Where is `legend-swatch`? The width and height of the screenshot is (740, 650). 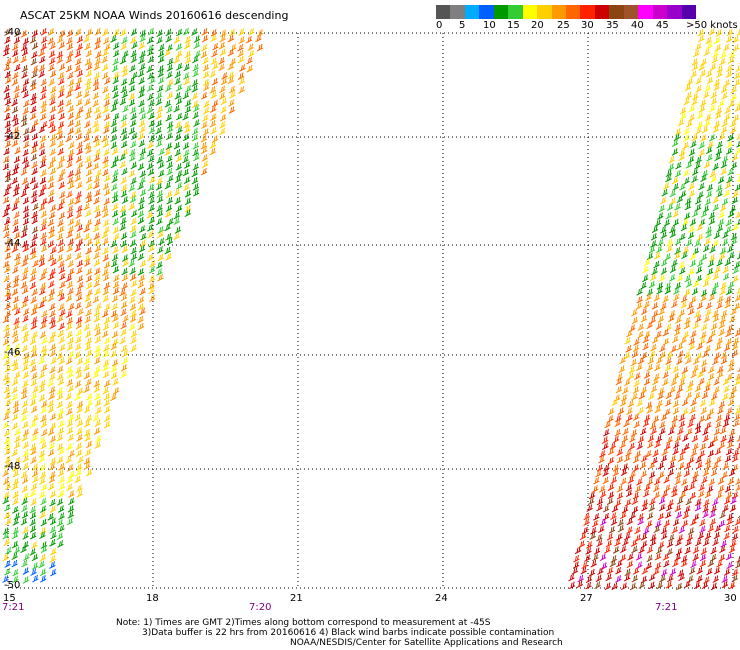 legend-swatch is located at coordinates (631, 12).